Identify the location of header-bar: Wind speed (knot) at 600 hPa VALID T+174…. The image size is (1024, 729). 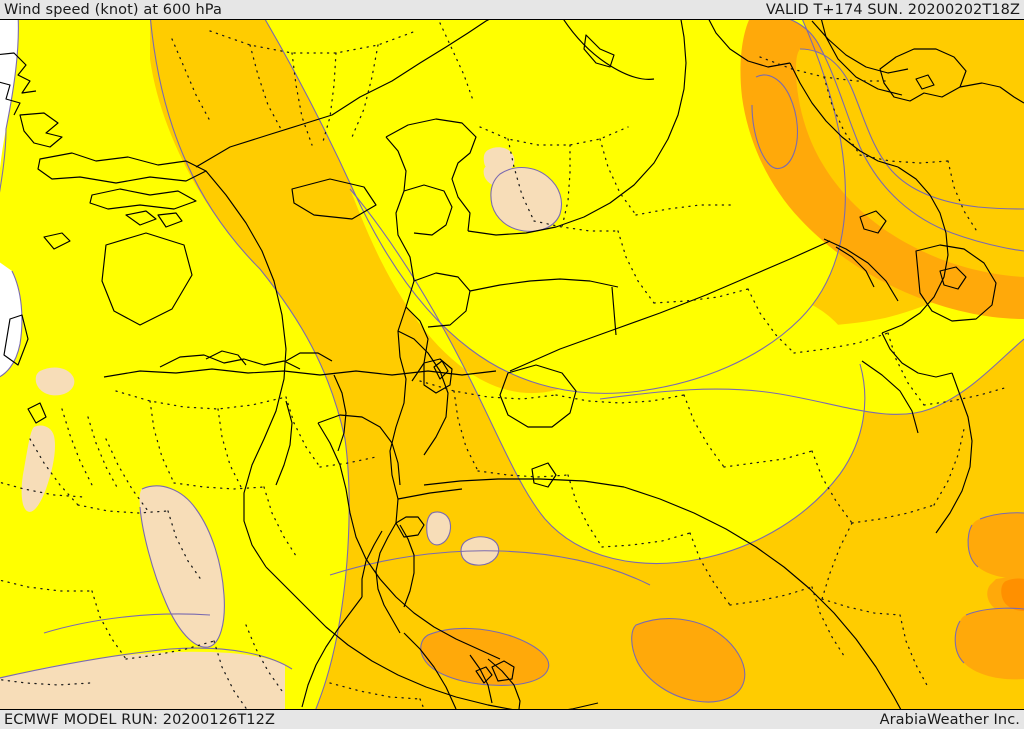
(512, 9).